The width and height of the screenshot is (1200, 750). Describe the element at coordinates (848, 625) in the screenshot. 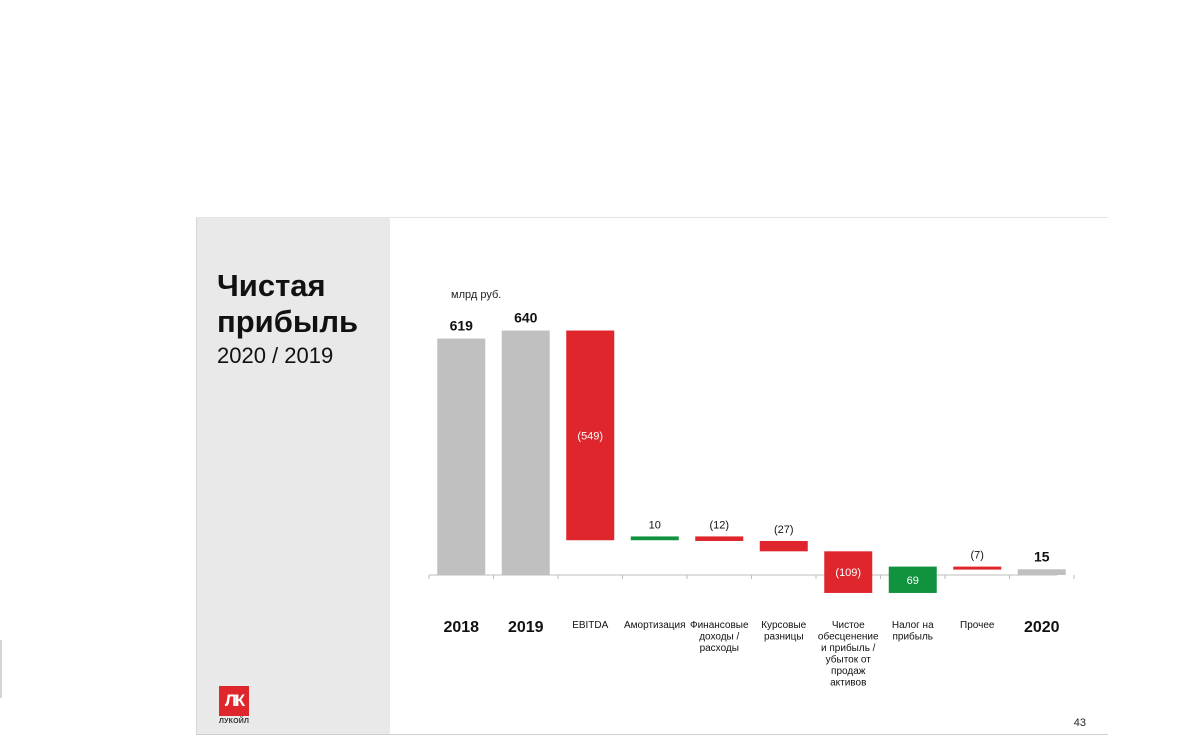

I see `category-label-6: Чистое` at that location.